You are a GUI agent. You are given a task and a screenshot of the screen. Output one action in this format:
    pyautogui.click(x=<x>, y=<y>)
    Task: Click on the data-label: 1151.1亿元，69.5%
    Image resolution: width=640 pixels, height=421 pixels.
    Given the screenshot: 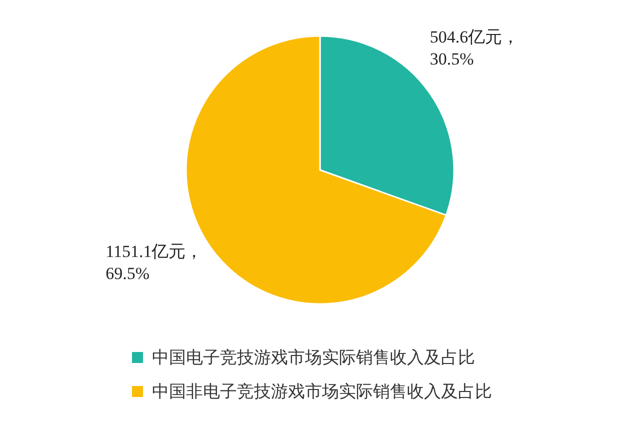 What is the action you would take?
    pyautogui.click(x=154, y=263)
    